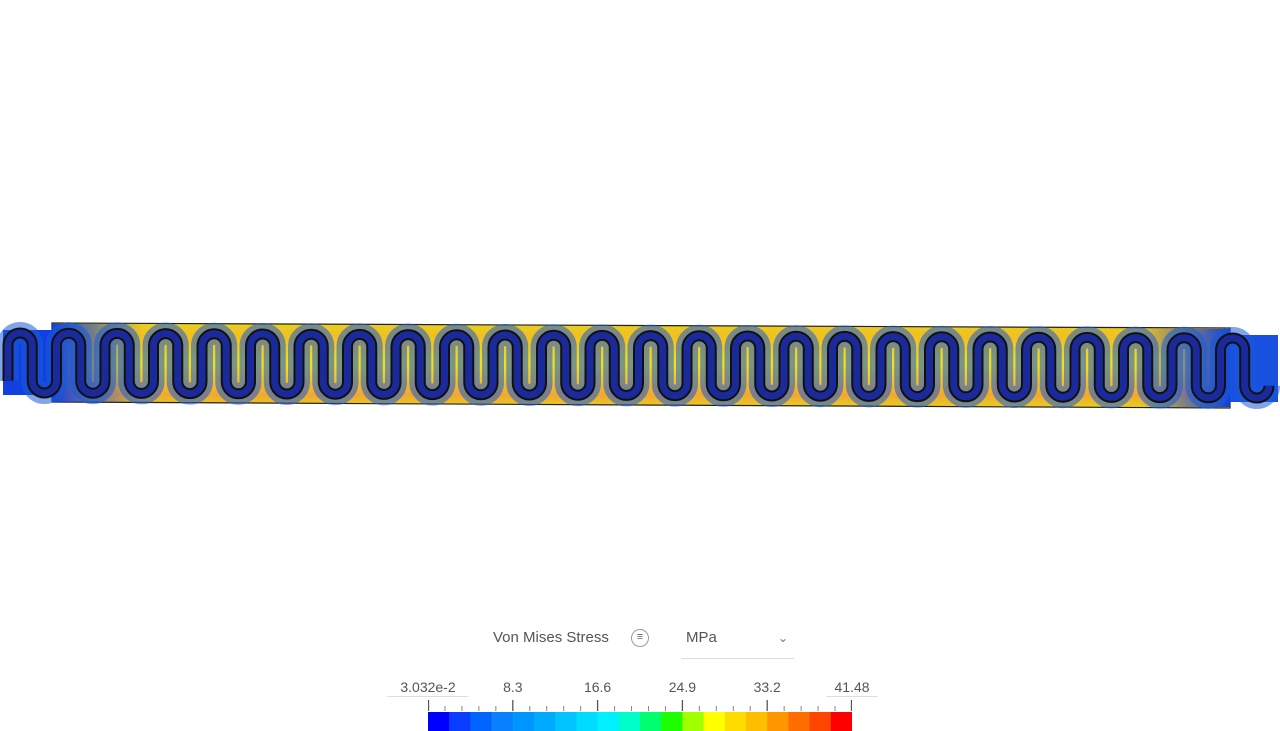 The width and height of the screenshot is (1280, 731). I want to click on scale-tick-label: 33.2, so click(767, 687).